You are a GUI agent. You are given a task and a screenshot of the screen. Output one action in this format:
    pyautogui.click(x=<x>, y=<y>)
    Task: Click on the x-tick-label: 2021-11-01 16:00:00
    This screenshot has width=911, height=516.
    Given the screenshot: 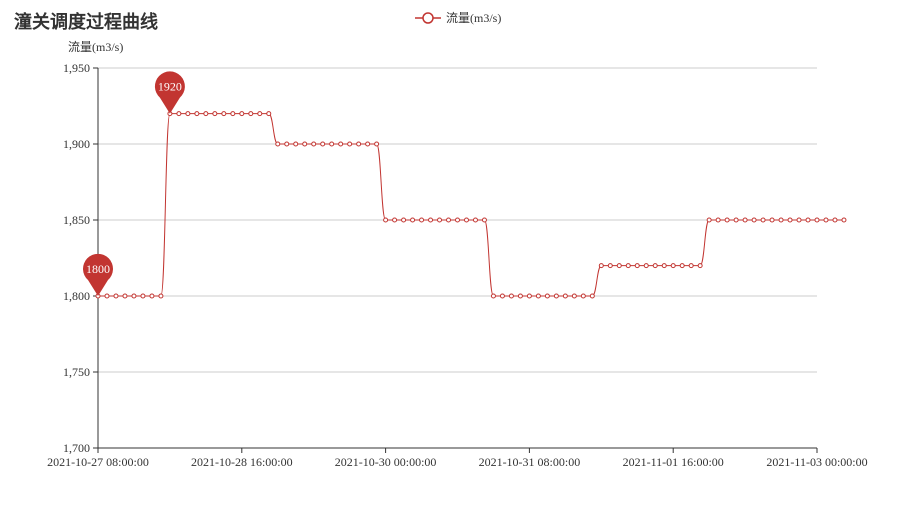 What is the action you would take?
    pyautogui.click(x=673, y=462)
    